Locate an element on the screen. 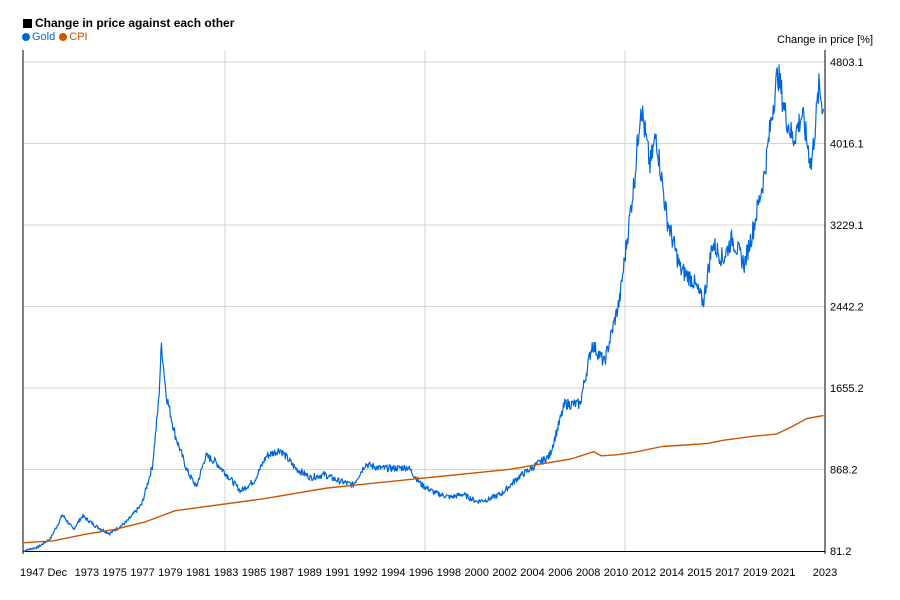 This screenshot has width=900, height=600. x-tick-label: 2014 is located at coordinates (671, 573).